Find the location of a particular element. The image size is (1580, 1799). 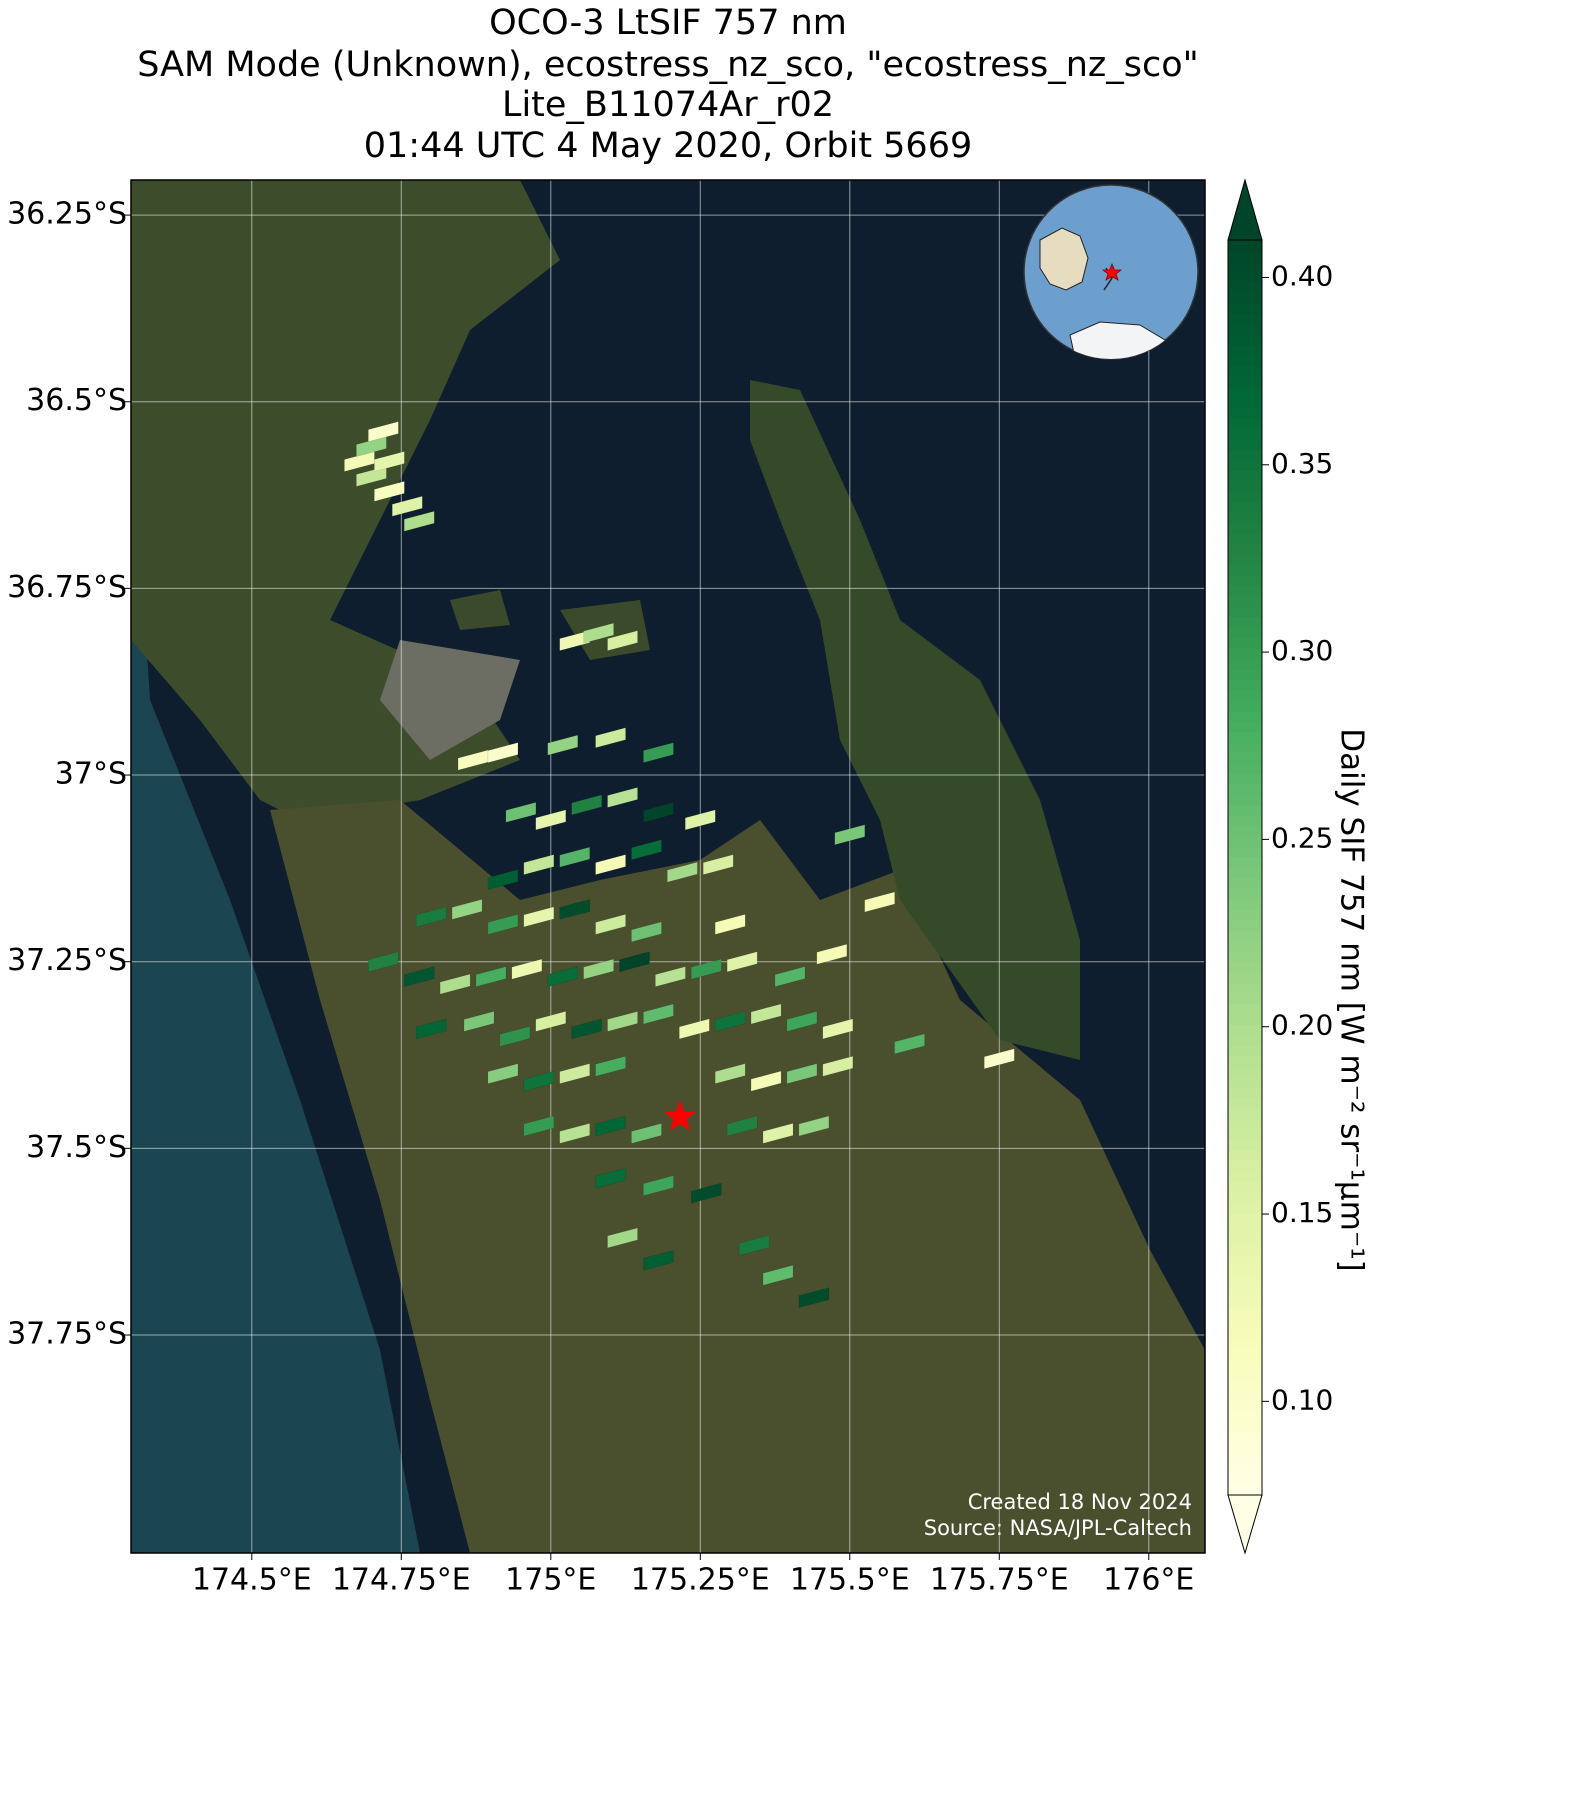

land is located at coordinates (915, 720).